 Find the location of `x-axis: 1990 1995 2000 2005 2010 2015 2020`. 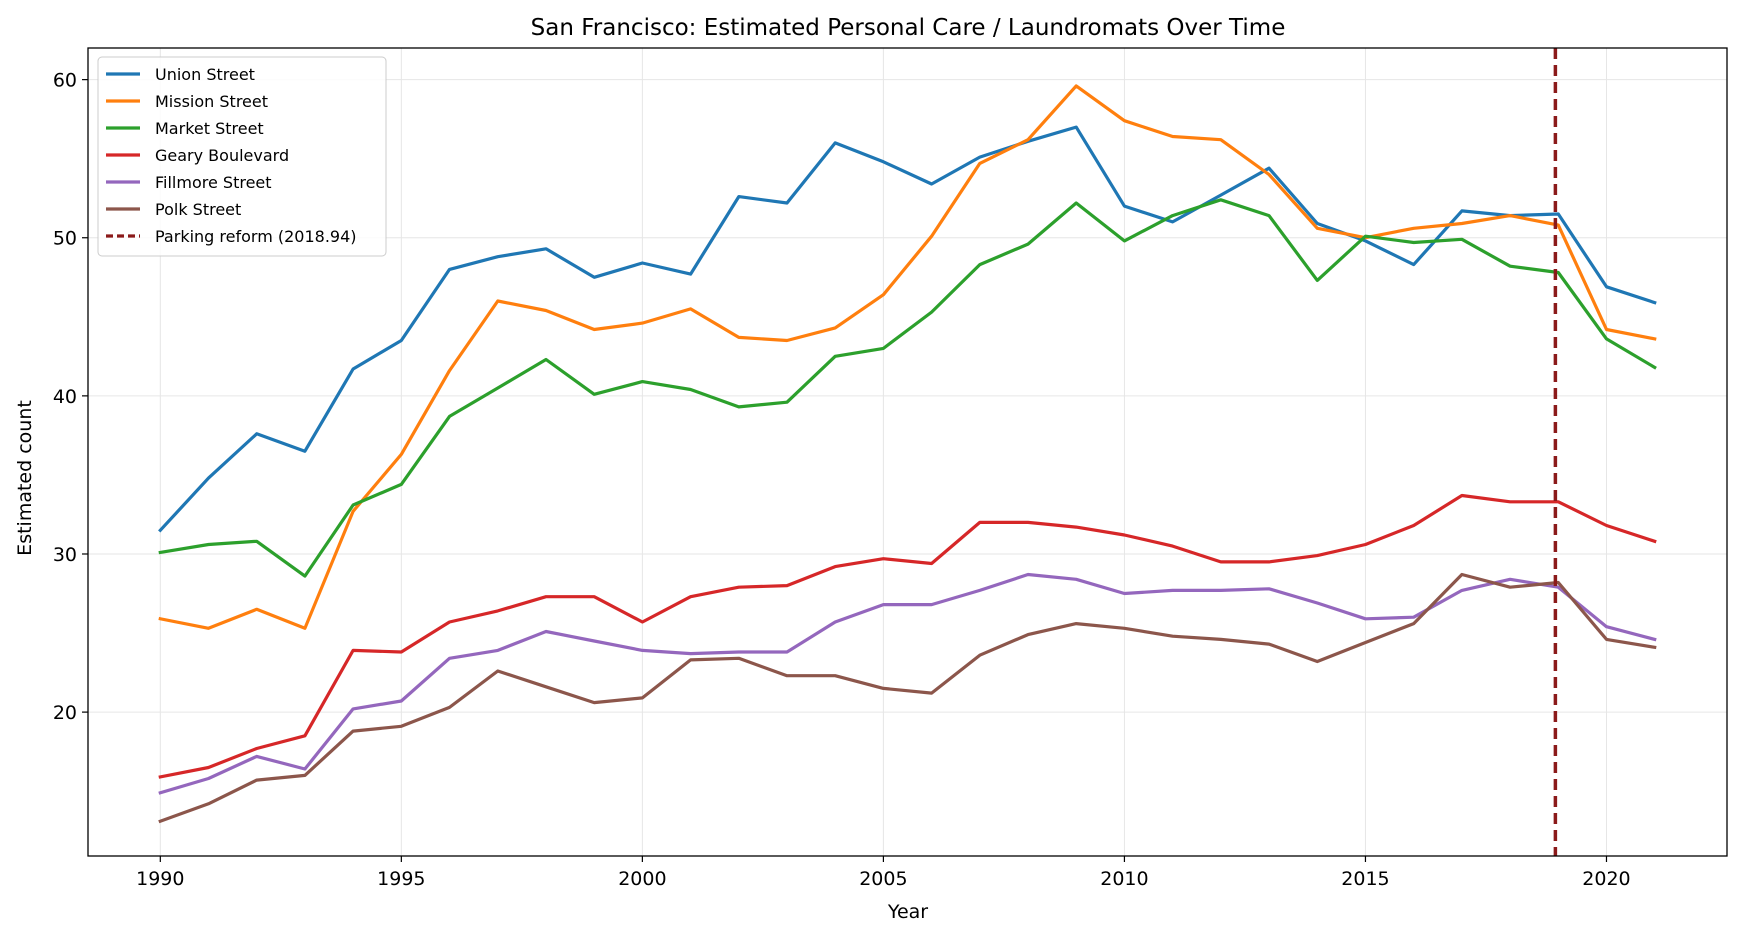

x-axis: 1990 1995 2000 2005 2010 2015 2020 is located at coordinates (883, 873).